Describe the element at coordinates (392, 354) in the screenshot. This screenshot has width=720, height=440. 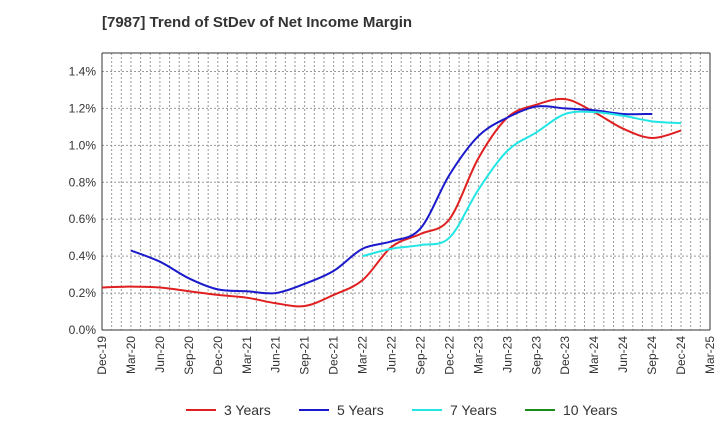
I see `x-tick-label: Jun-22` at that location.